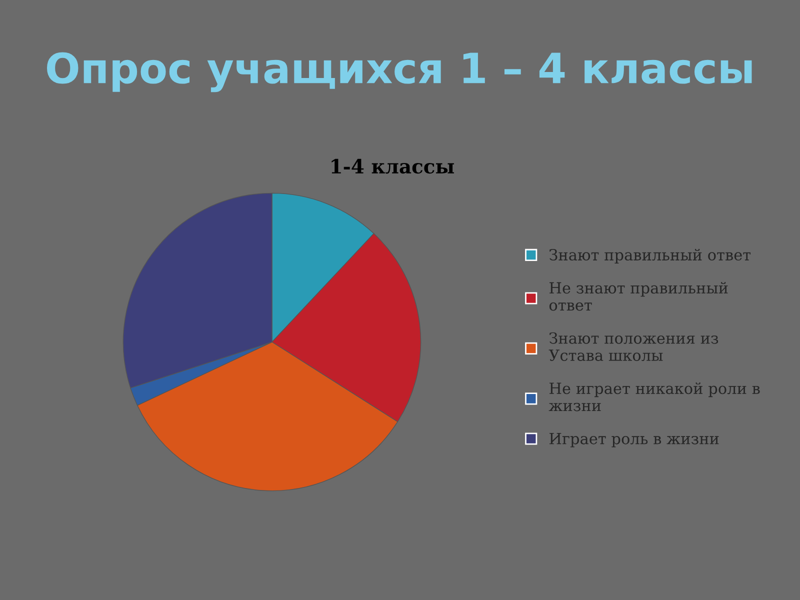  Describe the element at coordinates (634, 440) in the screenshot. I see `legend-label: Играет роль в жизни` at that location.